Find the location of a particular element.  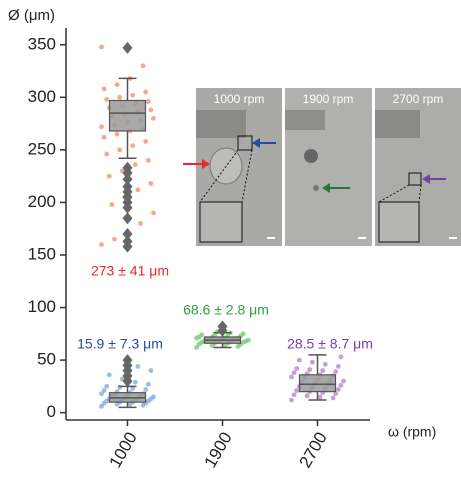

inset-label: 2700 rpm is located at coordinates (418, 99).